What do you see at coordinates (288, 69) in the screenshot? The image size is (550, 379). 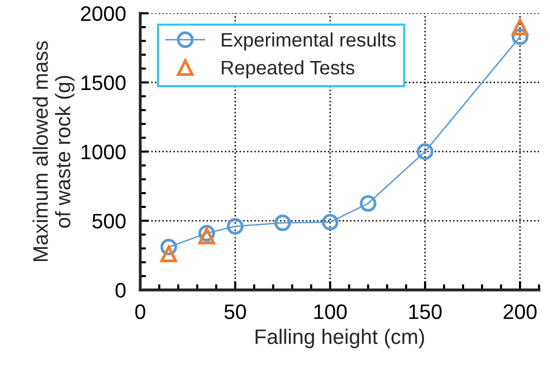 I see `legend-label: Repeated Tests` at bounding box center [288, 69].